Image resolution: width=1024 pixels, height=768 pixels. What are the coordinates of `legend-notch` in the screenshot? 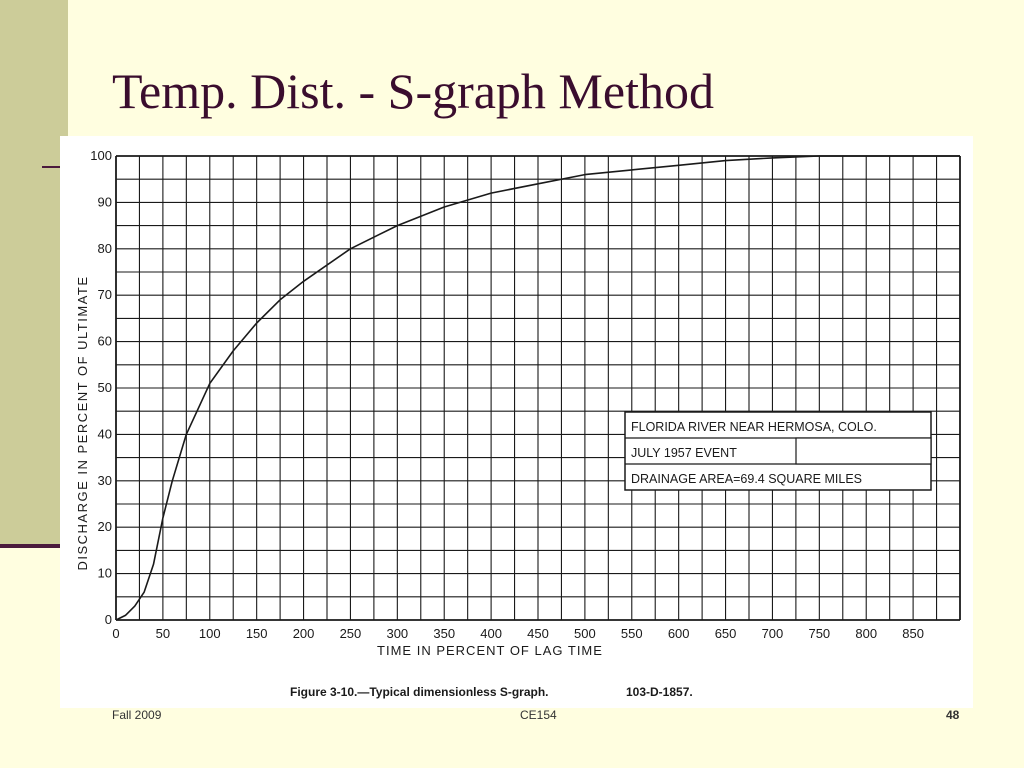 It's located at (863, 451).